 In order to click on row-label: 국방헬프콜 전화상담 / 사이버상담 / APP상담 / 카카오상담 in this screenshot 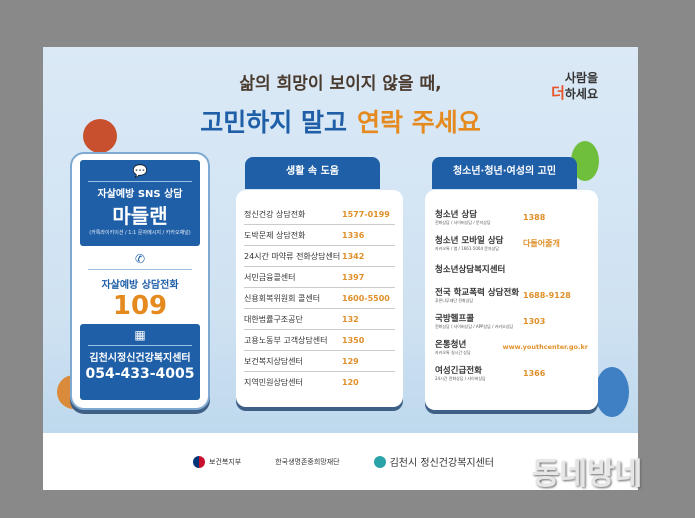, I will do `click(479, 321)`.